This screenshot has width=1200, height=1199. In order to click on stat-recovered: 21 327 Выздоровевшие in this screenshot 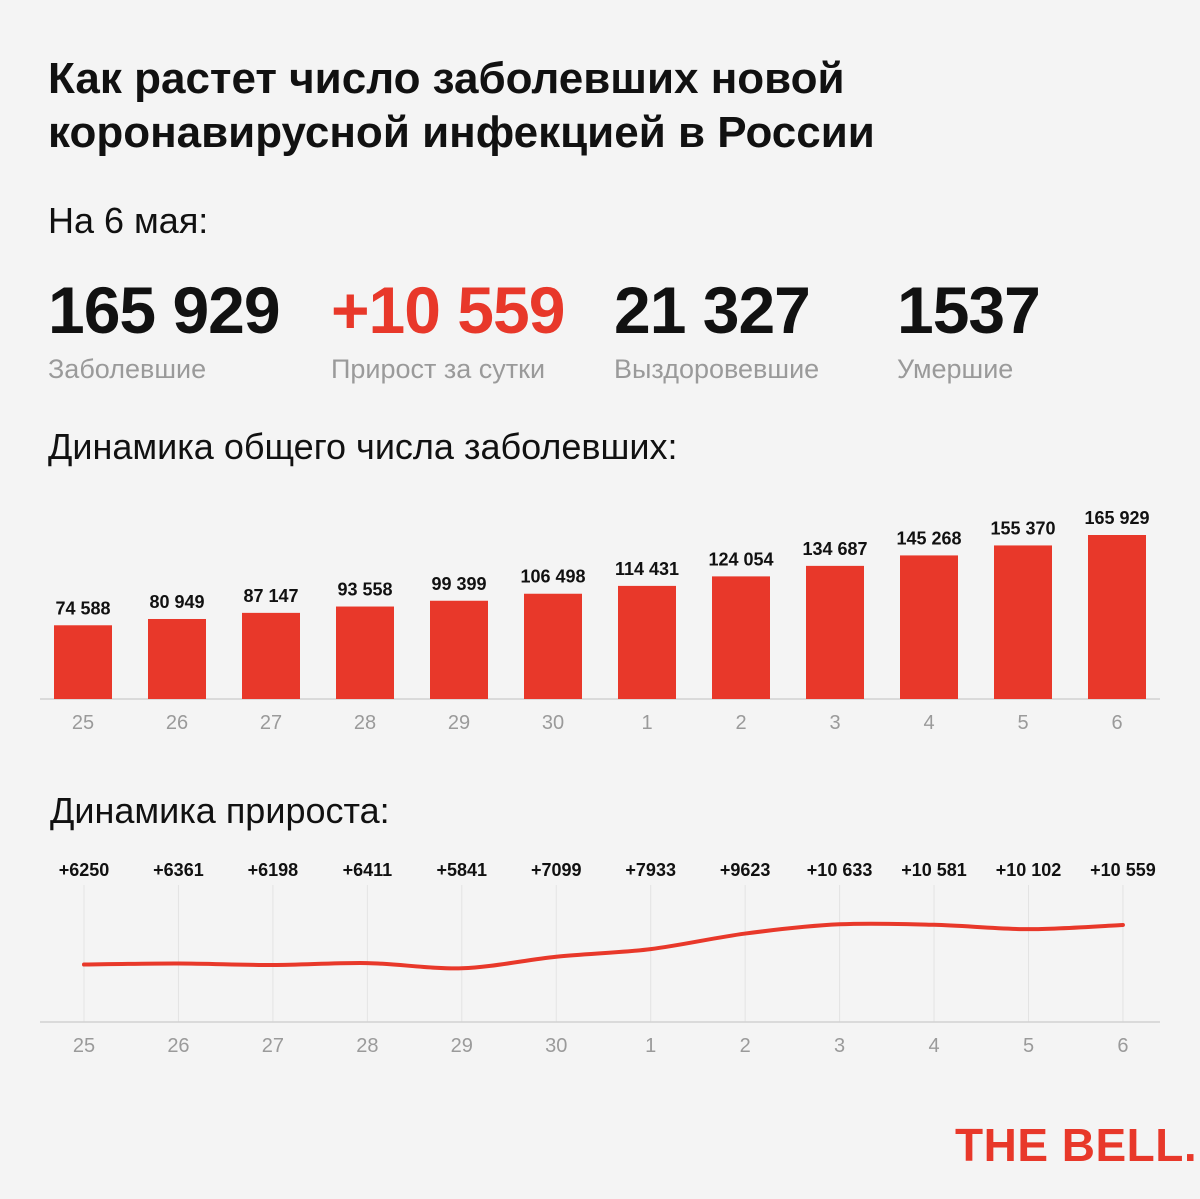, I will do `click(716, 328)`.